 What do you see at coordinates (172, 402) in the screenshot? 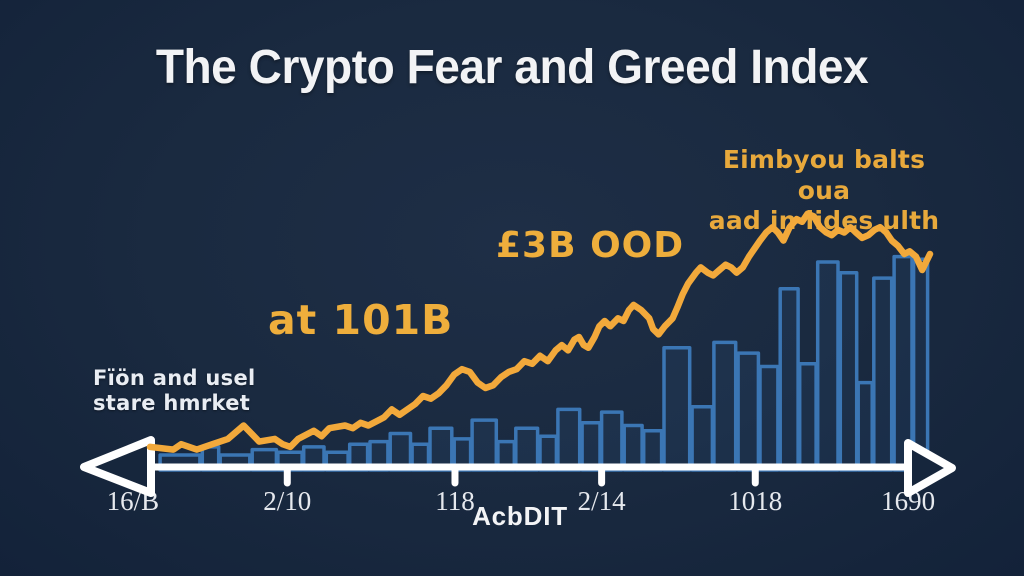
I see `annotation-left-note-line2: stare hmrket` at bounding box center [172, 402].